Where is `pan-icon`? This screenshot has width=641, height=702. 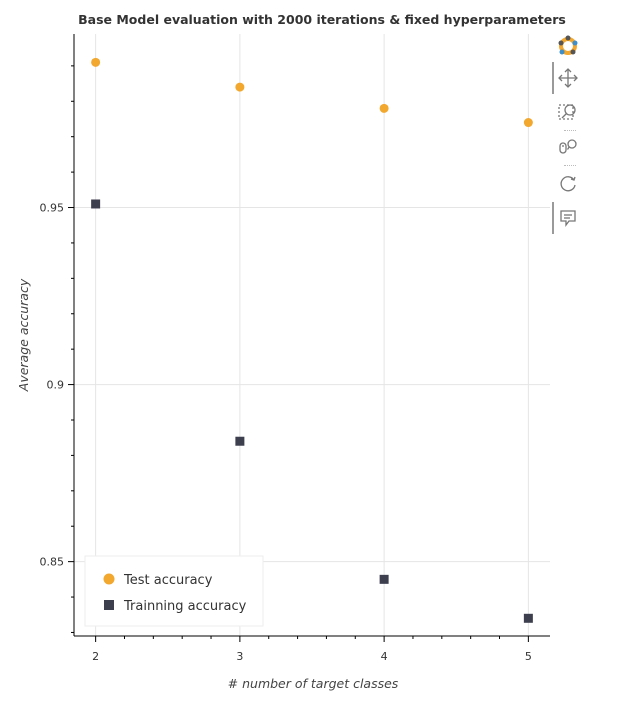
pan-icon is located at coordinates (568, 78).